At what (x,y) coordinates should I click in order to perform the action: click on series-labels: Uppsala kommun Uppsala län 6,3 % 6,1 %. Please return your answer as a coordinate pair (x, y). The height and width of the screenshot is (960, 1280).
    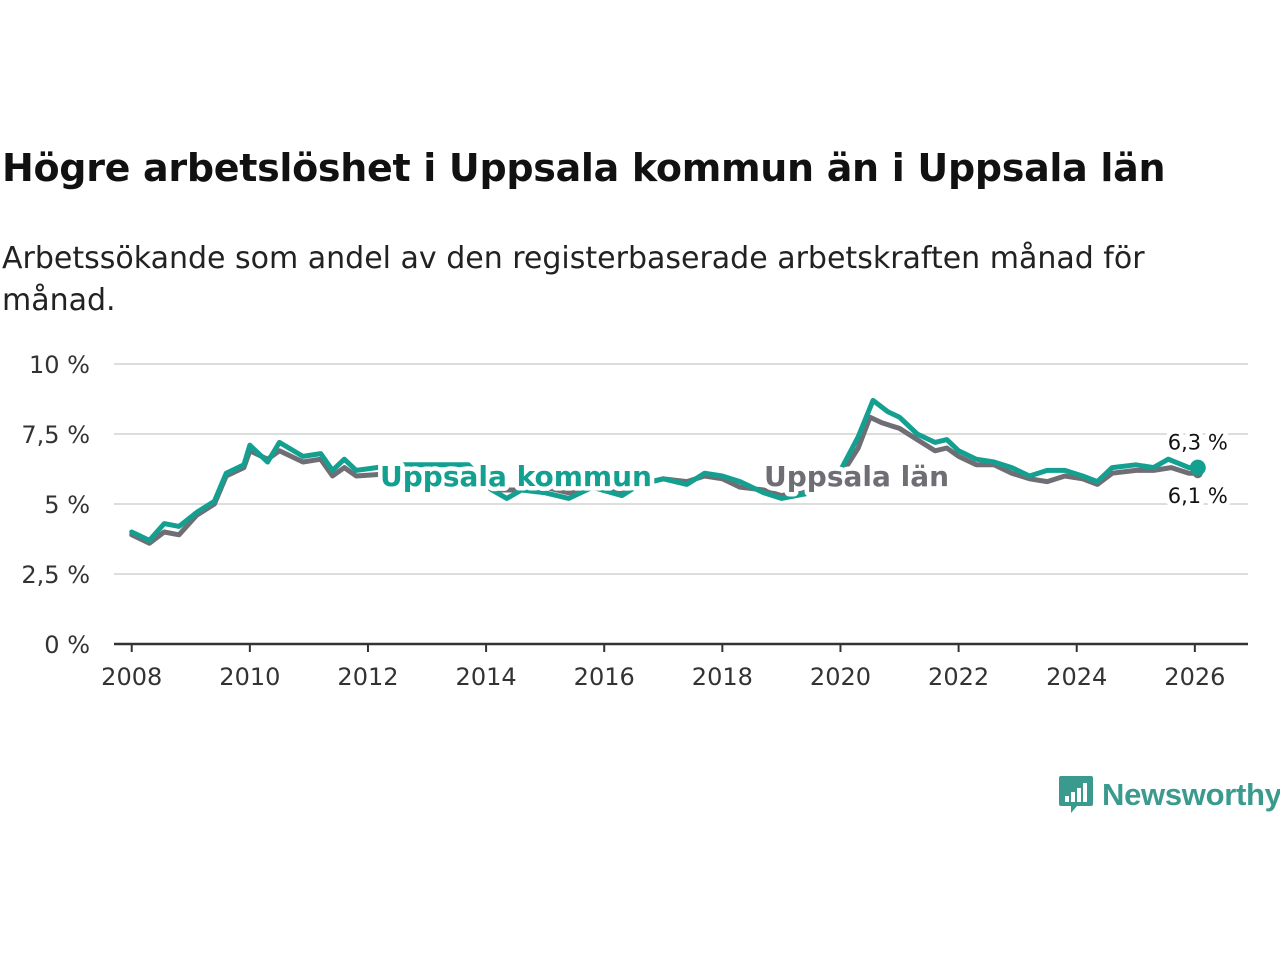
    Looking at the image, I should click on (804, 469).